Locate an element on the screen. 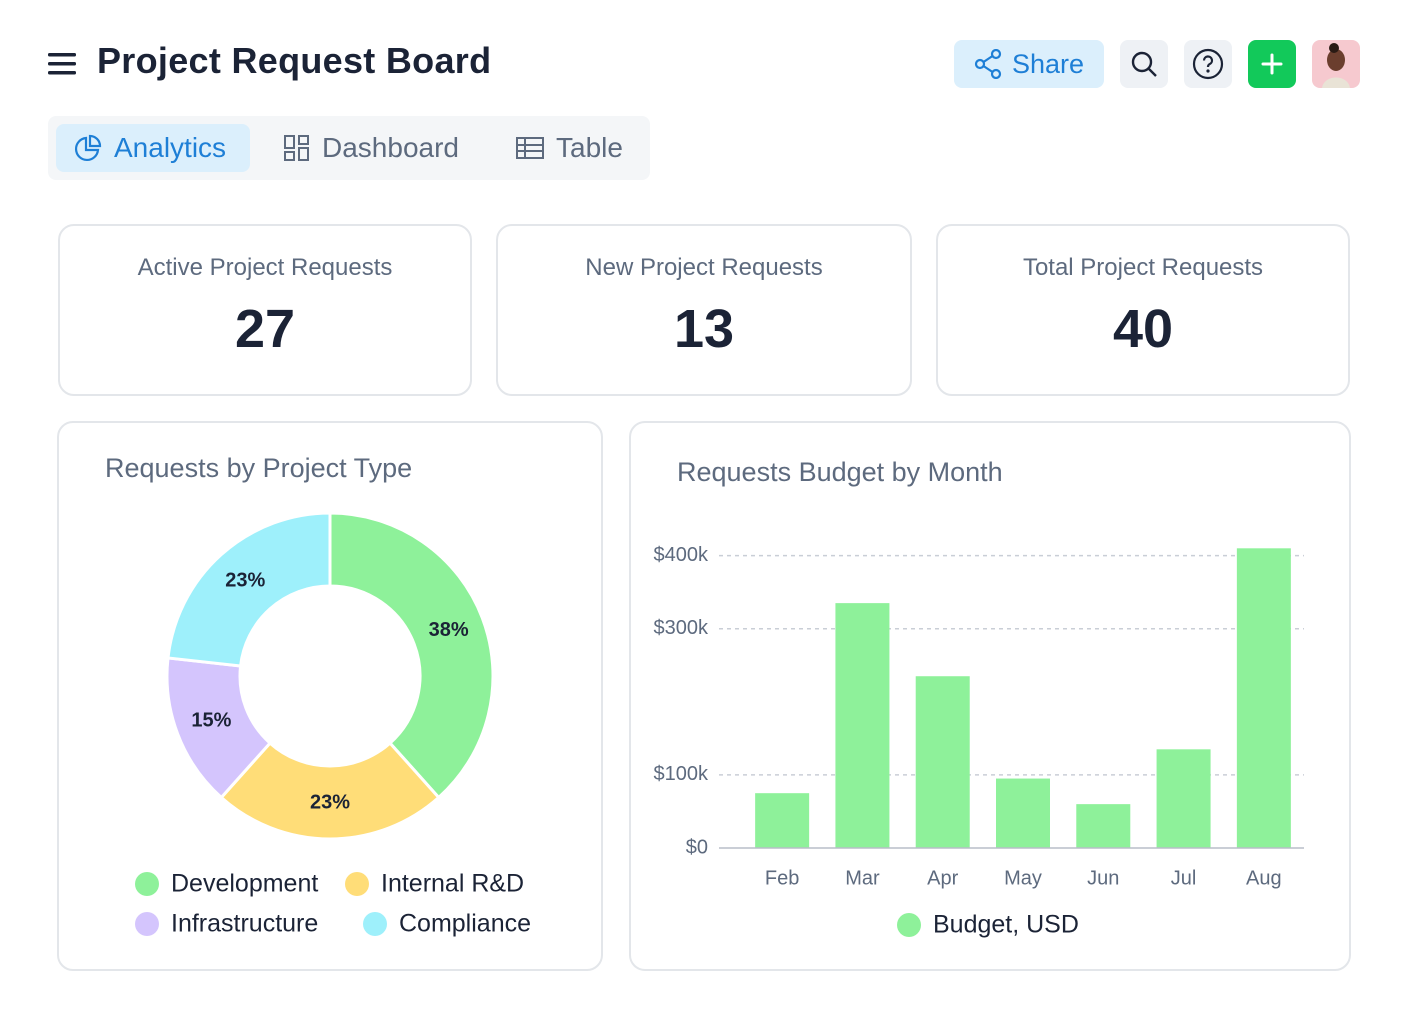 The height and width of the screenshot is (1024, 1408). y-tick-label: $100k is located at coordinates (681, 774).